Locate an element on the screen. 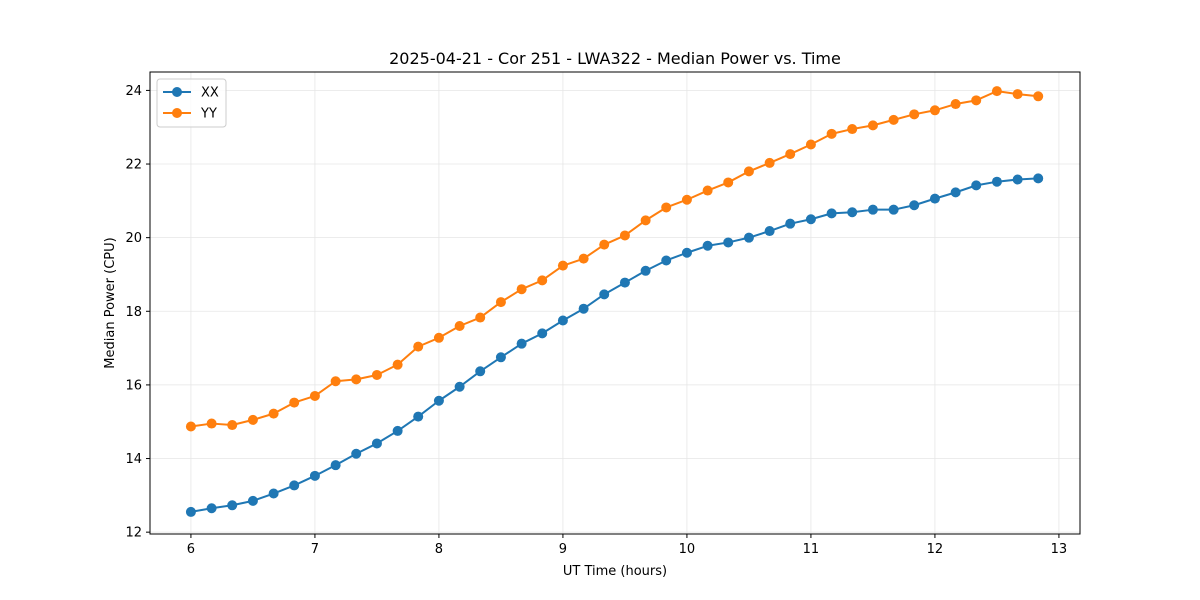 The width and height of the screenshot is (1200, 600). y-tick-label: 16 is located at coordinates (133, 385).